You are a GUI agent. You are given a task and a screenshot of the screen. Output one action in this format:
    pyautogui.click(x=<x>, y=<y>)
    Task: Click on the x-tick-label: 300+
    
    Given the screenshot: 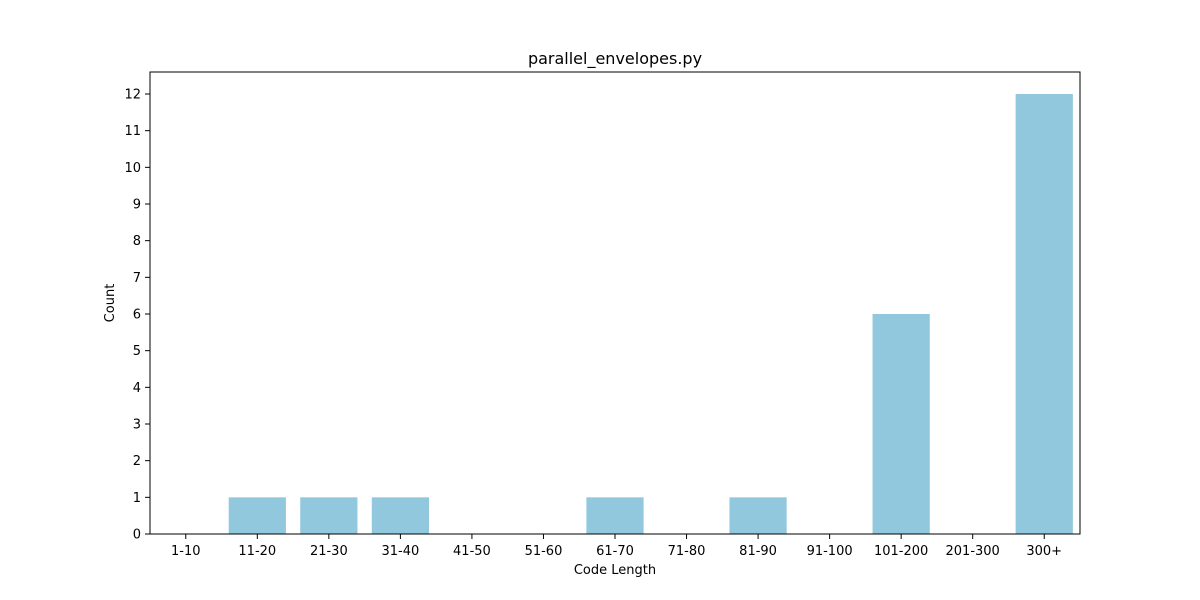 What is the action you would take?
    pyautogui.click(x=1044, y=551)
    